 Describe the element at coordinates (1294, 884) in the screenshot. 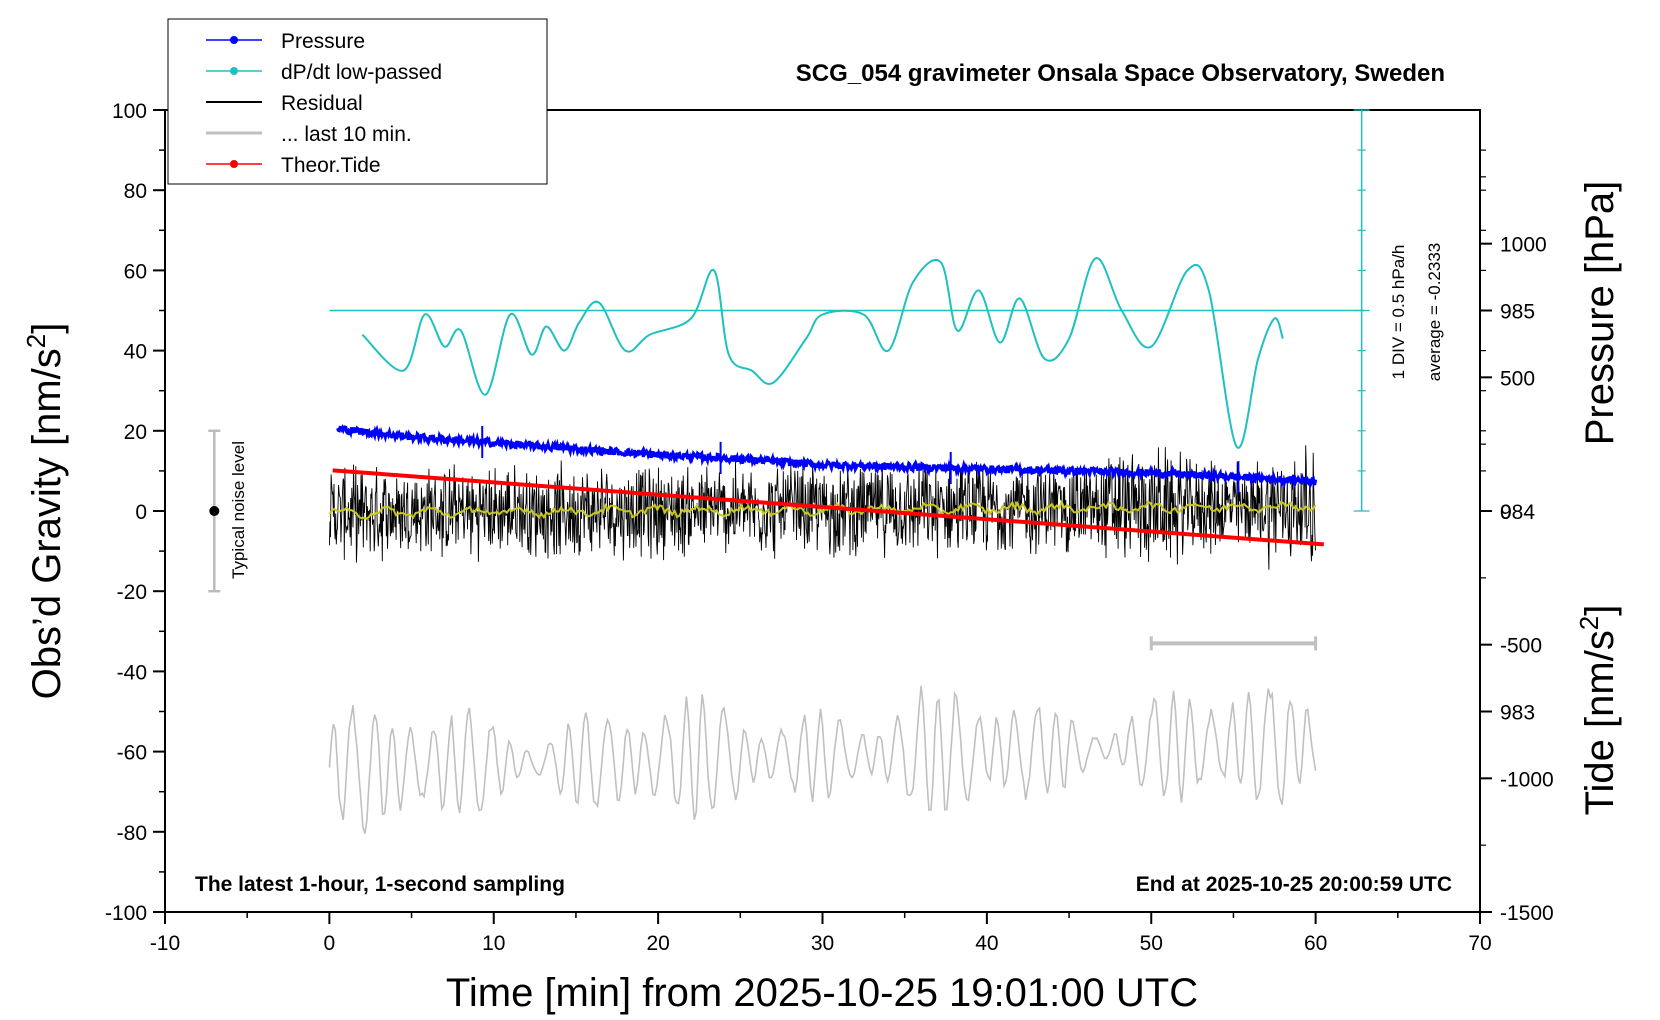

I see `end-time-note: End at 2025-10-25 20:00:59 UTC` at that location.